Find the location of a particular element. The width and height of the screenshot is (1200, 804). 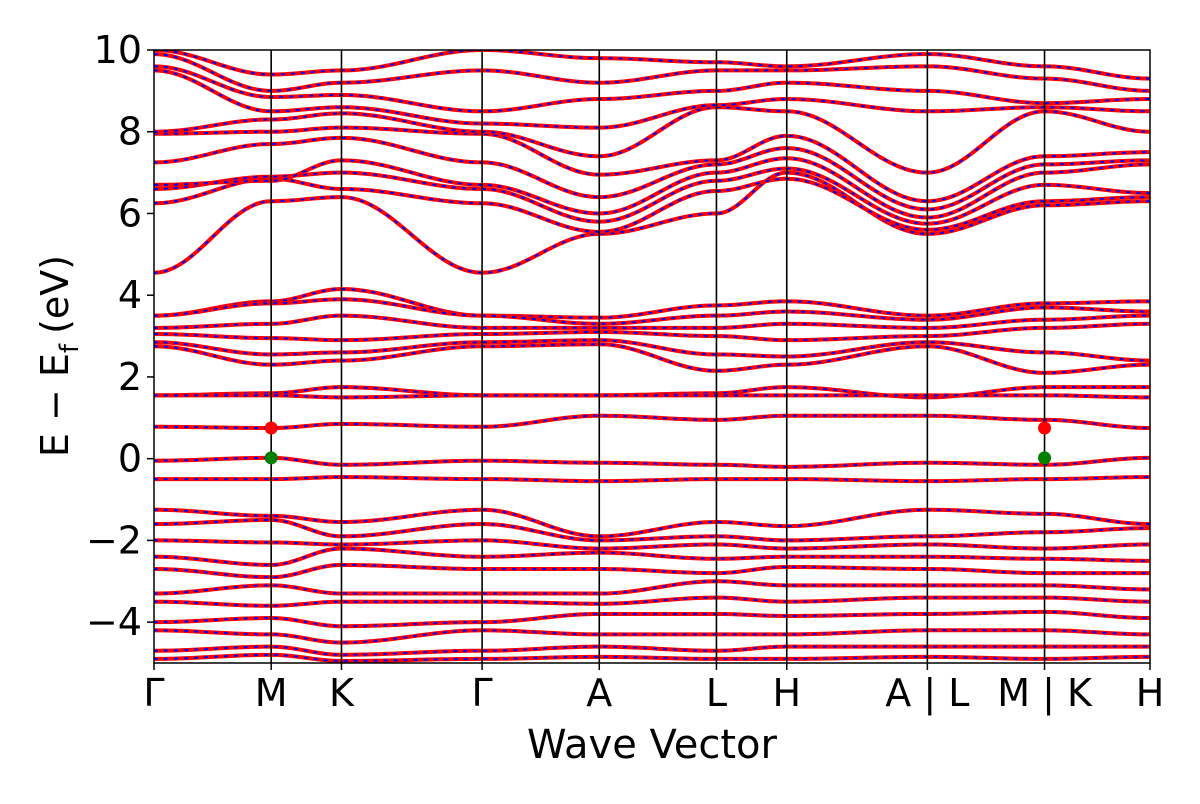

y-tick-label-0: −4 is located at coordinates (114, 622).